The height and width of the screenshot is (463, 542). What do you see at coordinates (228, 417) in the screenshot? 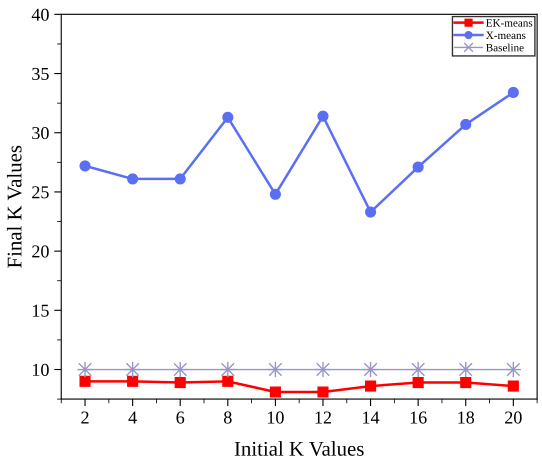
I see `x-tick-label: 8` at bounding box center [228, 417].